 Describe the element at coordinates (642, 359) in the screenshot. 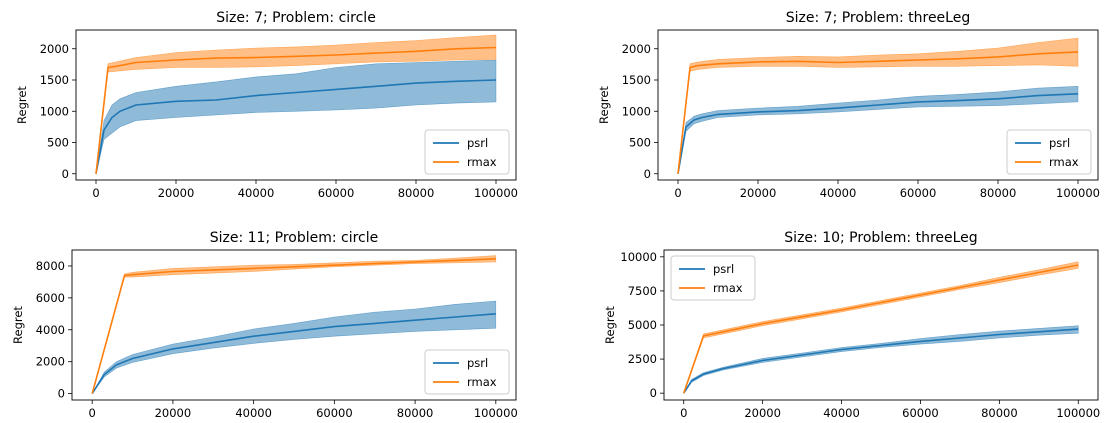

I see `y-tick-label: 2500` at that location.